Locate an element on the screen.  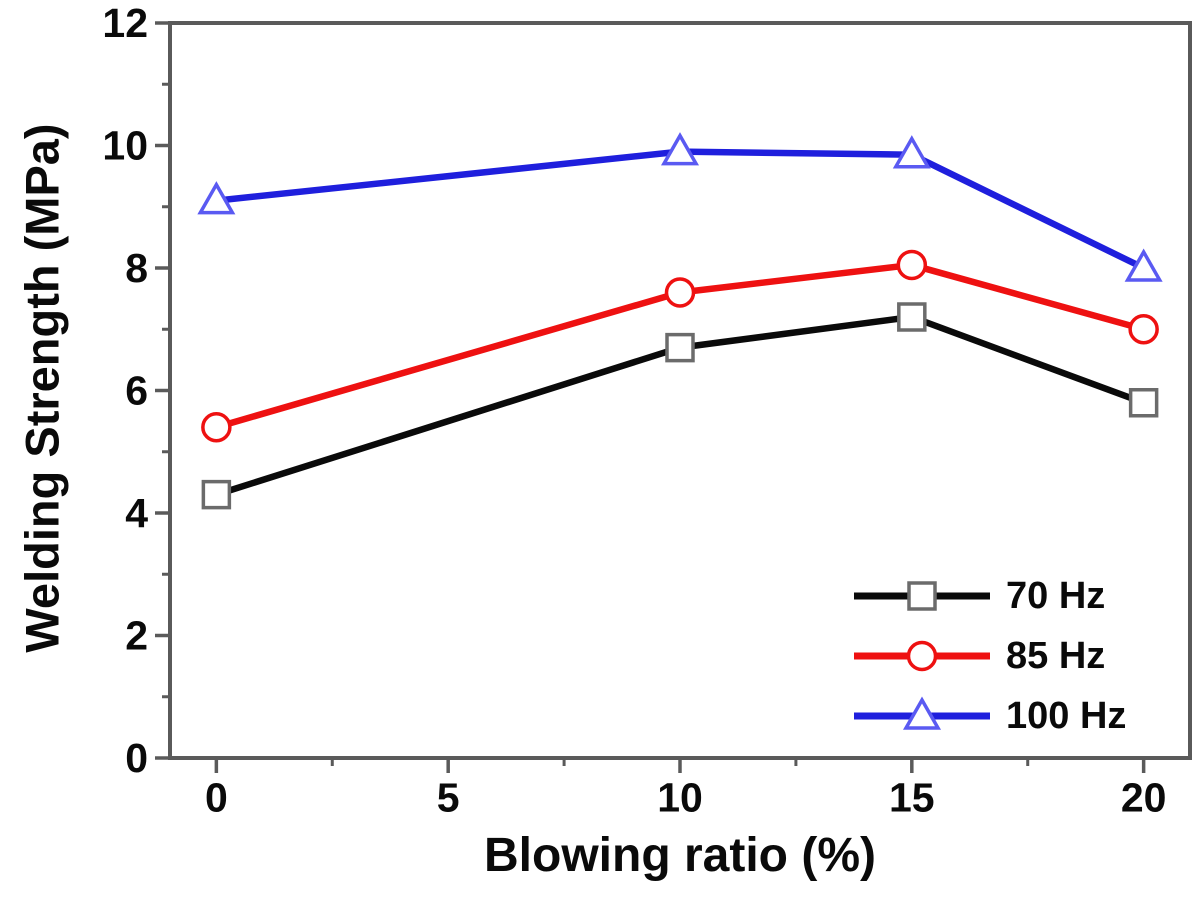
y-tick-label: 12 is located at coordinates (125, 23).